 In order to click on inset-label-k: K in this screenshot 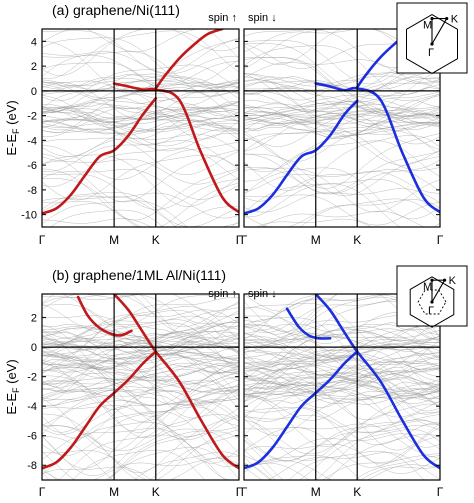, I will do `click(455, 20)`.